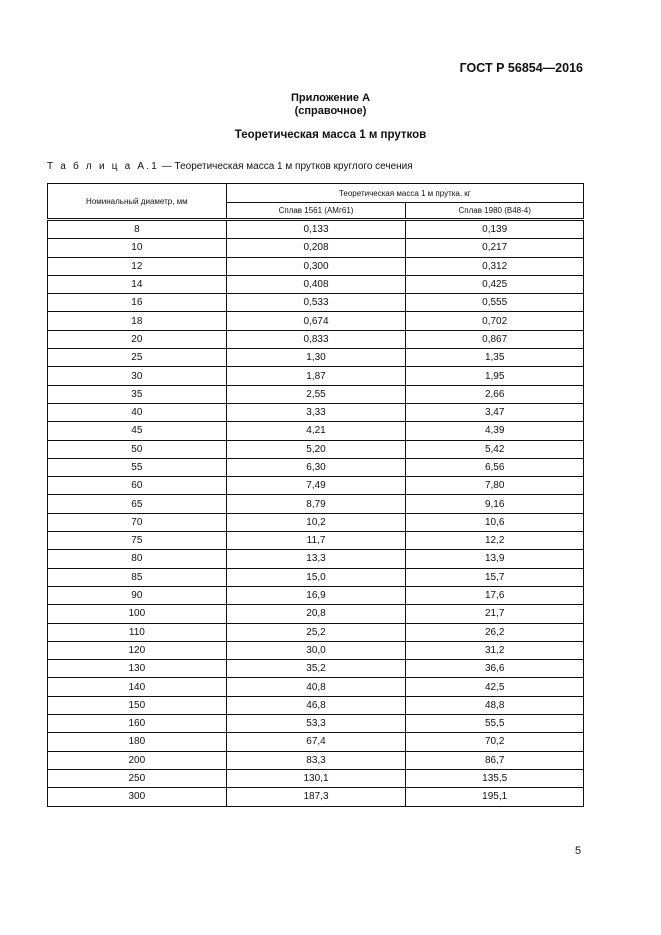  I want to click on cell-diameter: 30, so click(137, 376).